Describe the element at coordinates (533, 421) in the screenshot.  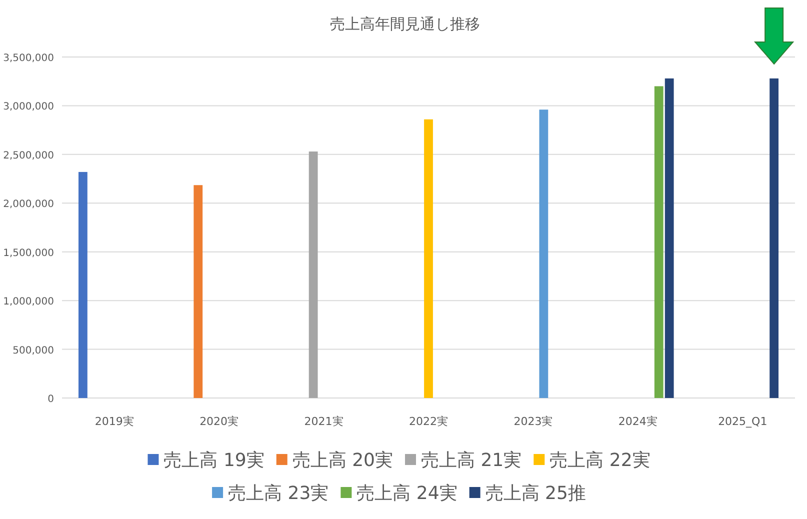
I see `x-tick-label: 2023実` at that location.